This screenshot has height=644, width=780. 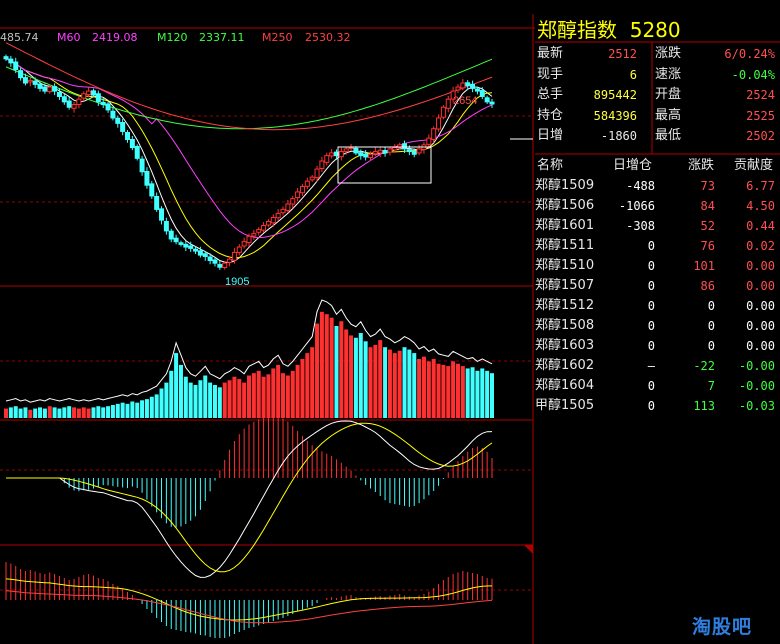 I want to click on cell-chg: 113, so click(x=704, y=406).